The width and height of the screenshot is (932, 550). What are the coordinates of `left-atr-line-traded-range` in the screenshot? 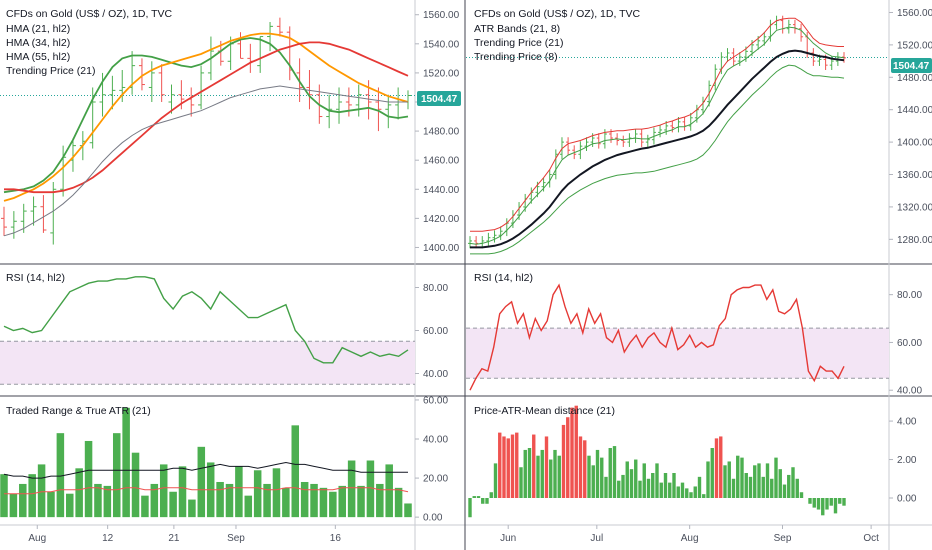 It's located at (206, 491).